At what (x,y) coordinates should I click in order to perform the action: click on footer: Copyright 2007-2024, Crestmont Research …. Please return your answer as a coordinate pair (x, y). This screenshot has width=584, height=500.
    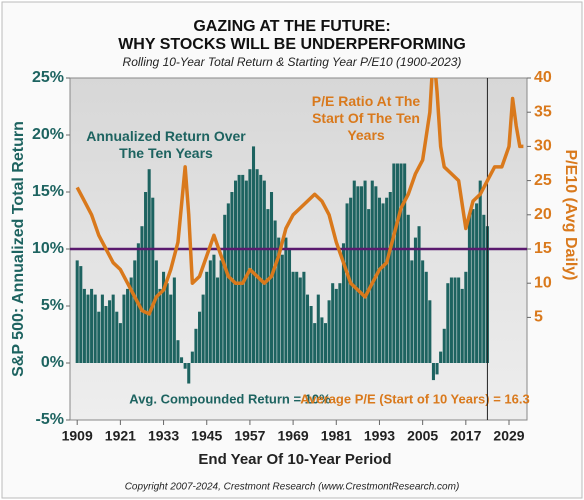
    Looking at the image, I should click on (292, 487).